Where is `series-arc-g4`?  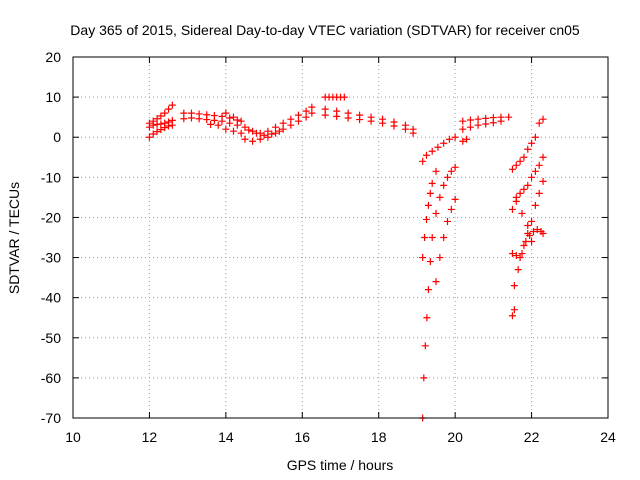
series-arc-g4 is located at coordinates (528, 257).